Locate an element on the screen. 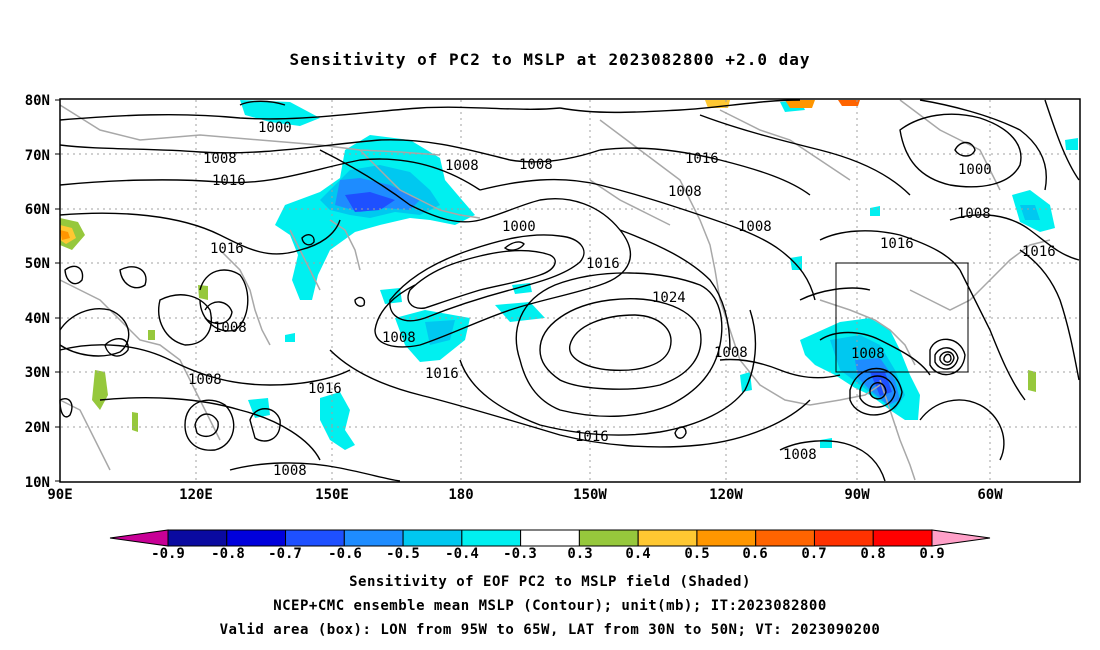 This screenshot has width=1100, height=650. lat-label: 30N is located at coordinates (37, 373).